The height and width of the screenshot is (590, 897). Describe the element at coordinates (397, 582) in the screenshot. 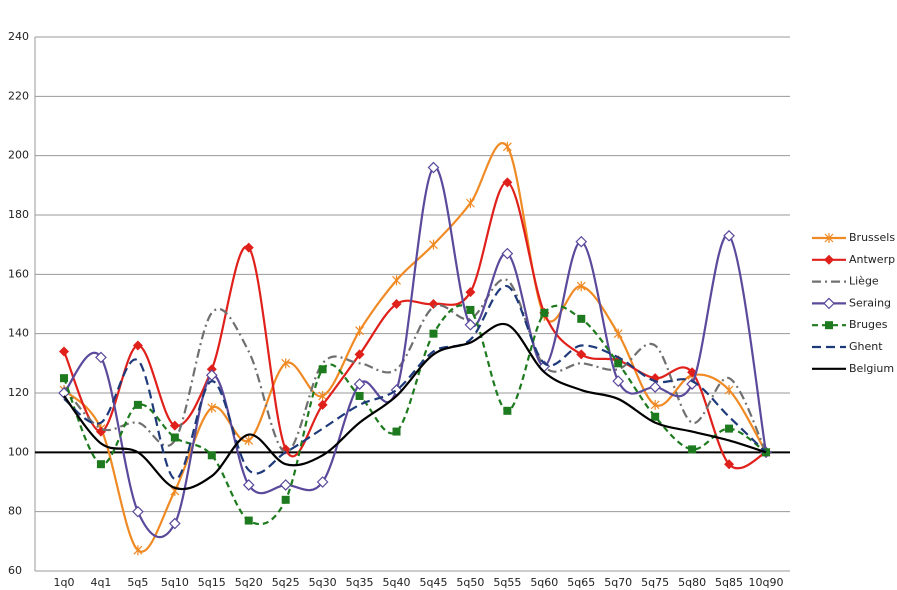

I see `x-tick-label: 5q40` at that location.